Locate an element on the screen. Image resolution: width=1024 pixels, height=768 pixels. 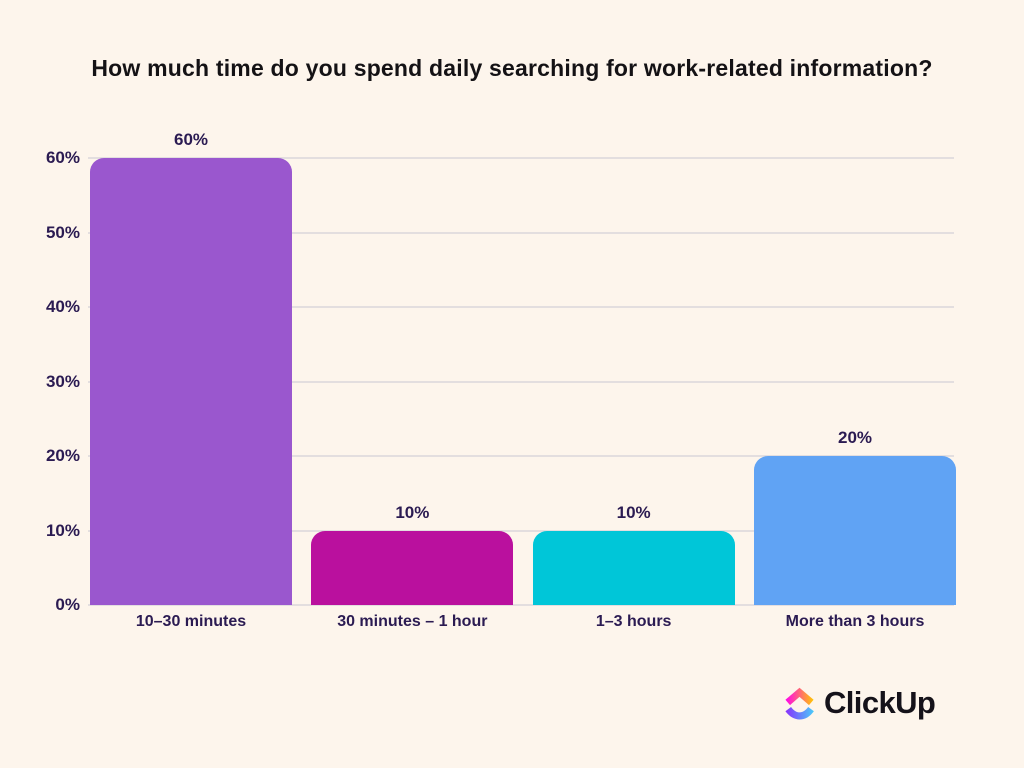
x-axis-category-label-3: 1–3 hours is located at coordinates (633, 621).